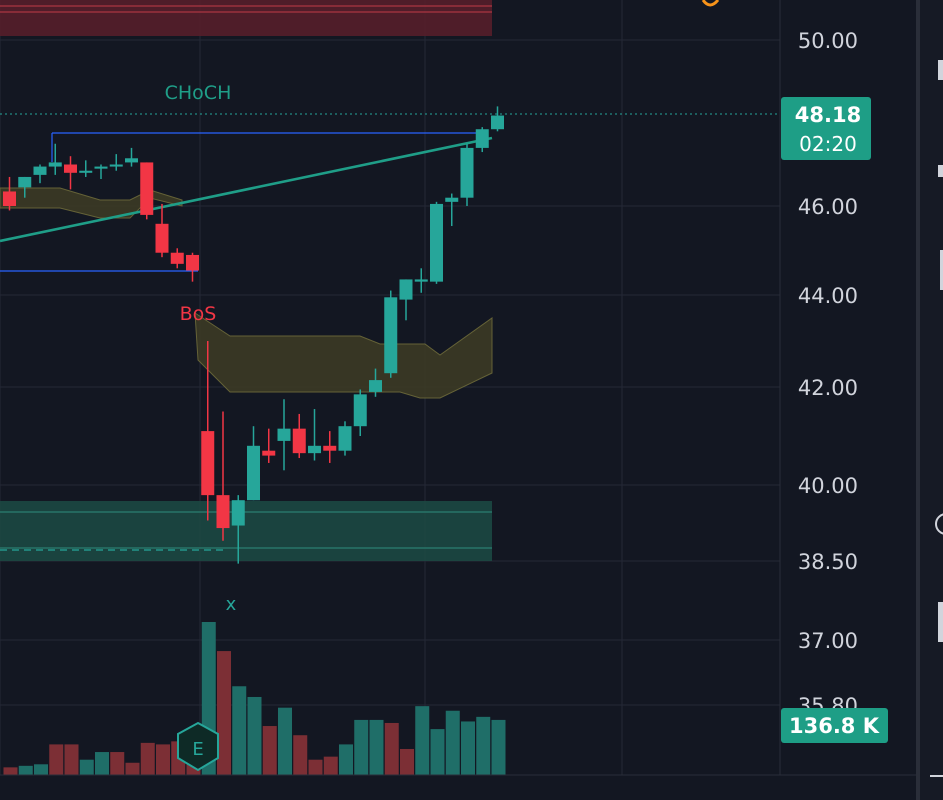  Describe the element at coordinates (828, 207) in the screenshot. I see `y-tick-label-1: 46.00` at that location.